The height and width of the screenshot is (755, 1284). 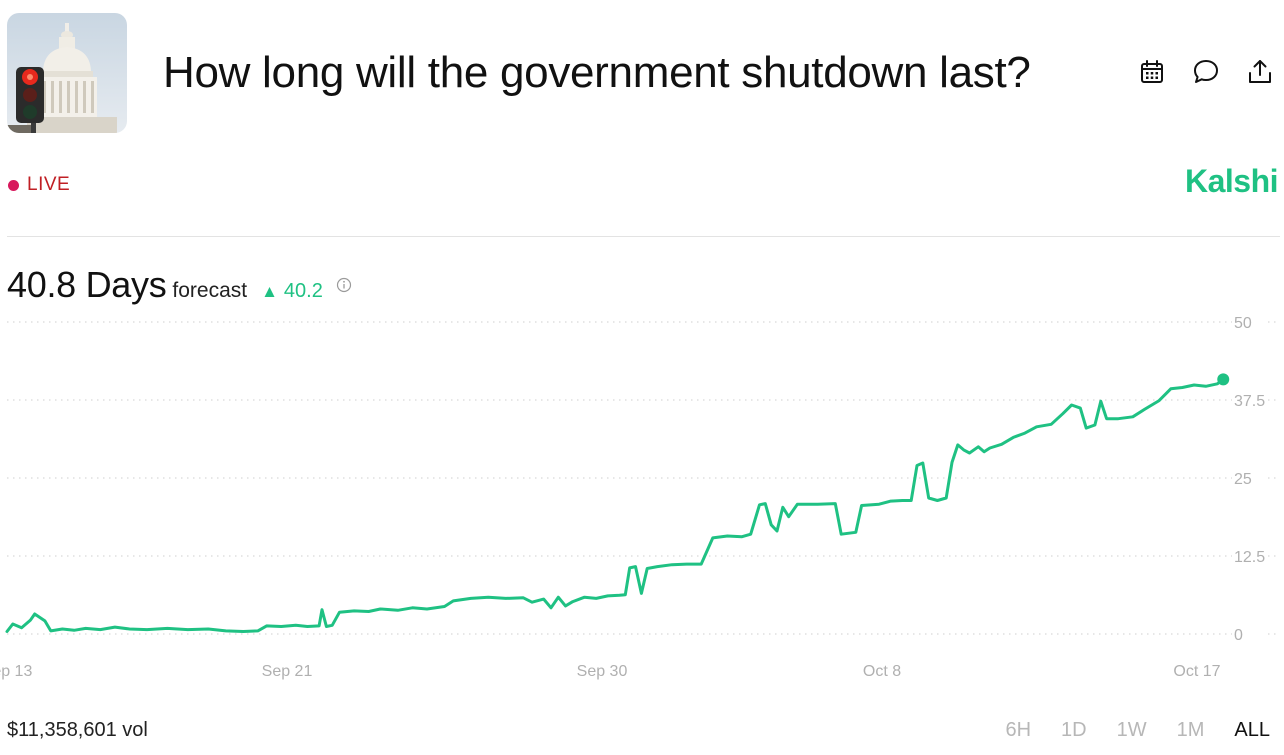 What do you see at coordinates (1243, 323) in the screenshot?
I see `y-tick-label: 50` at bounding box center [1243, 323].